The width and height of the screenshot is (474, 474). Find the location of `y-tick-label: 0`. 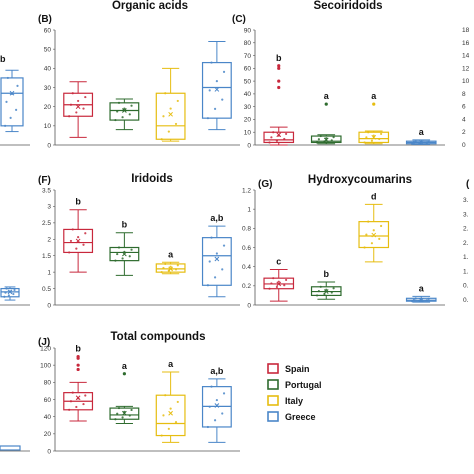

y-tick-label: 0 is located at coordinates (249, 305).